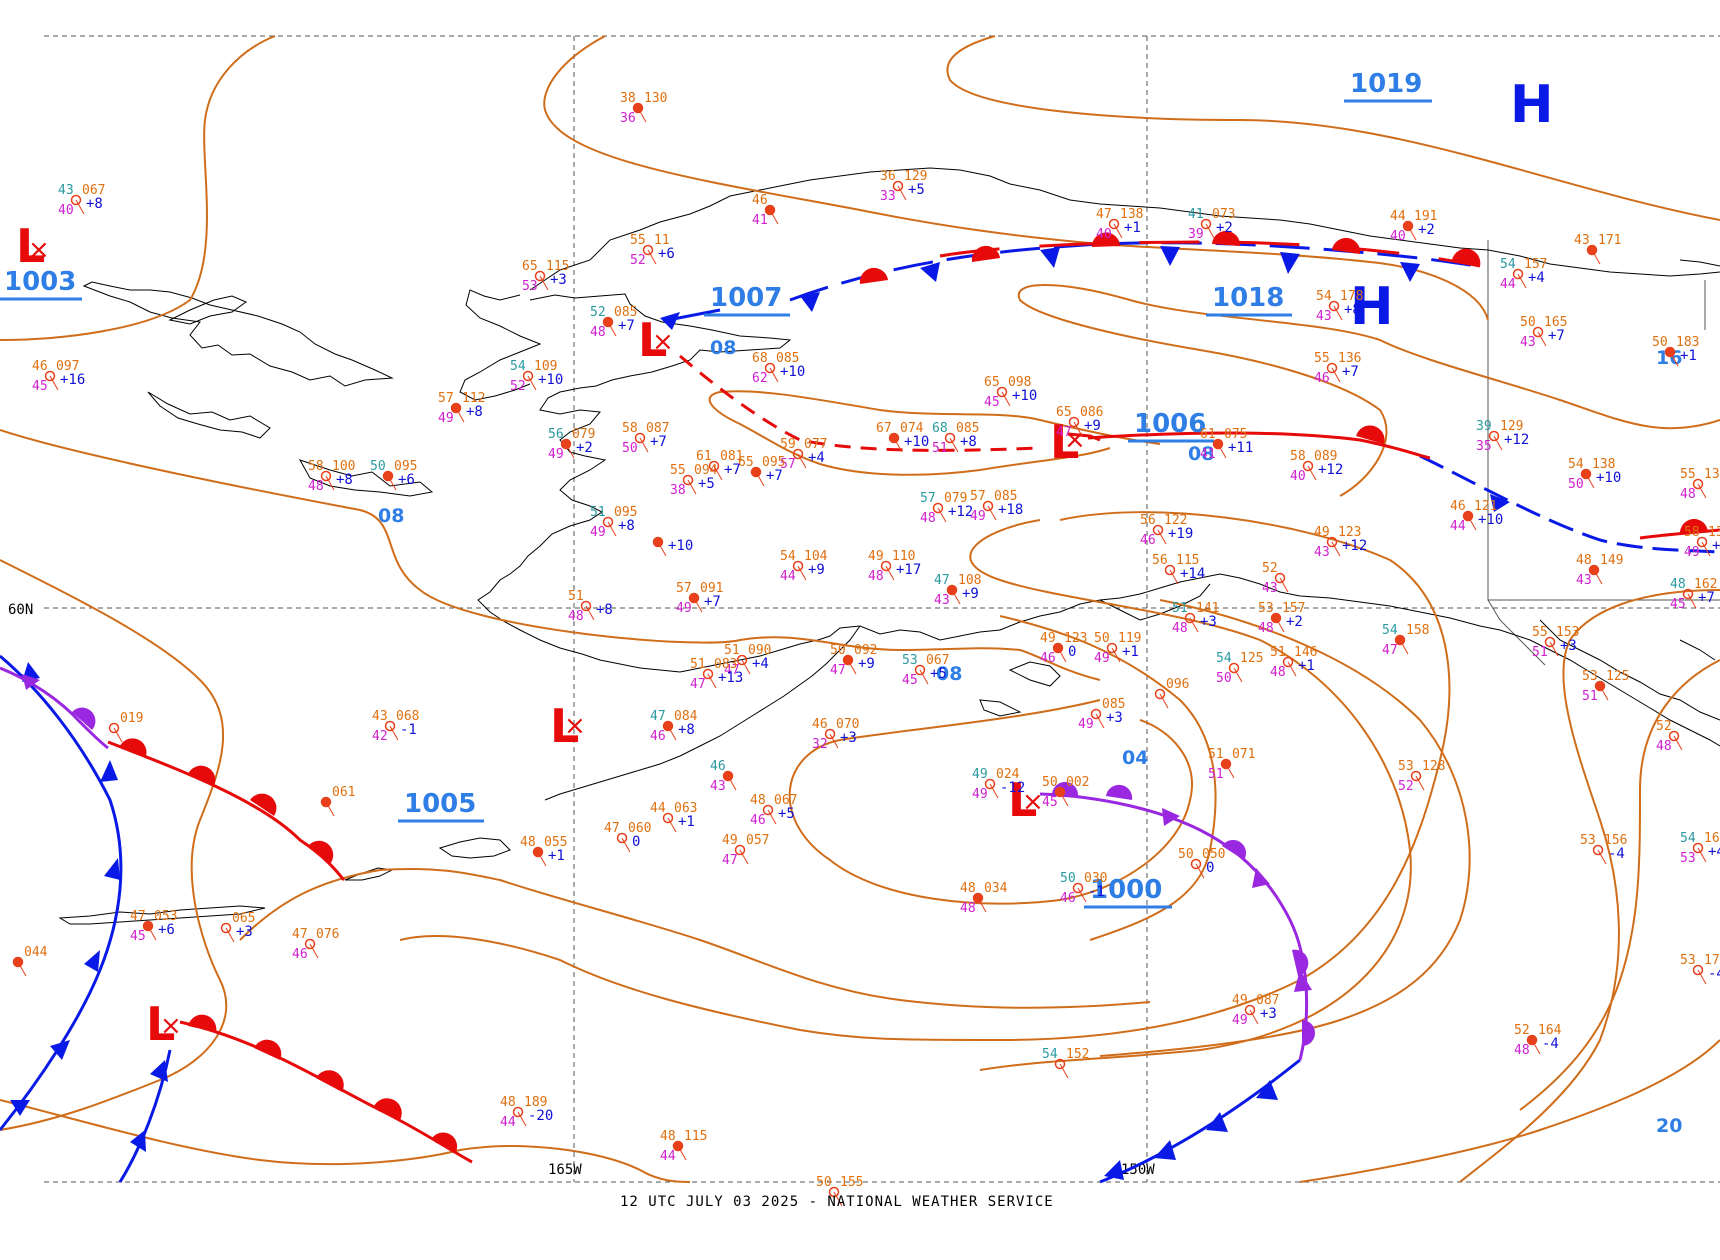  I want to click on trough-lines, so click(890, 403).